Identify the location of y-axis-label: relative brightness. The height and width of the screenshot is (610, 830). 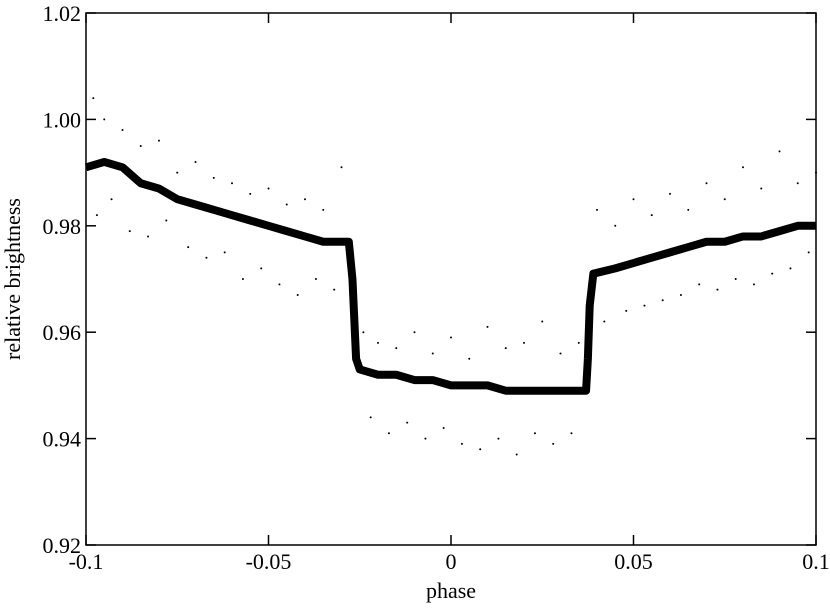
(12, 279).